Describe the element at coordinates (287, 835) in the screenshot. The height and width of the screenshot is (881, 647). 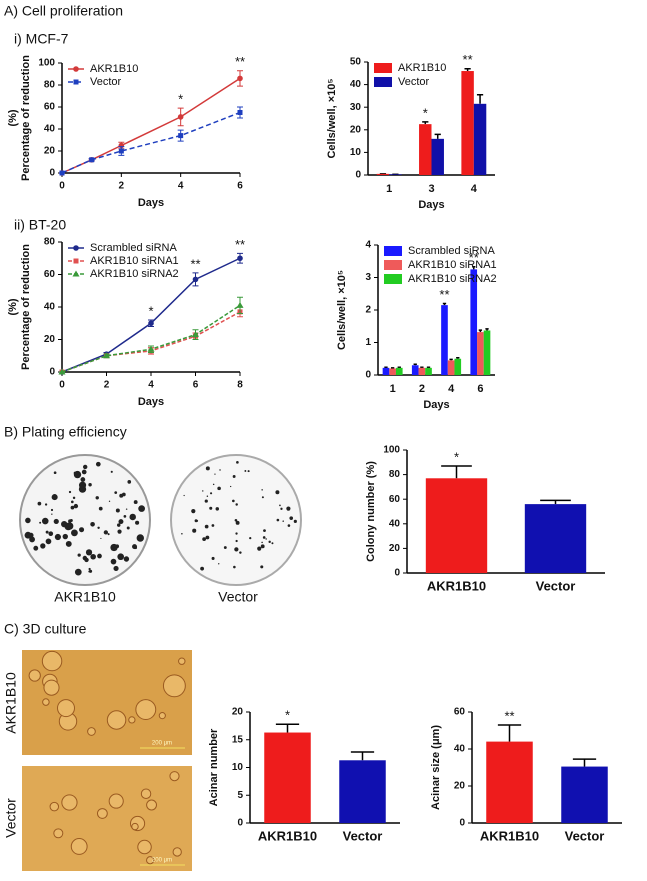
I see `x-tick-label: AKR1B10` at that location.